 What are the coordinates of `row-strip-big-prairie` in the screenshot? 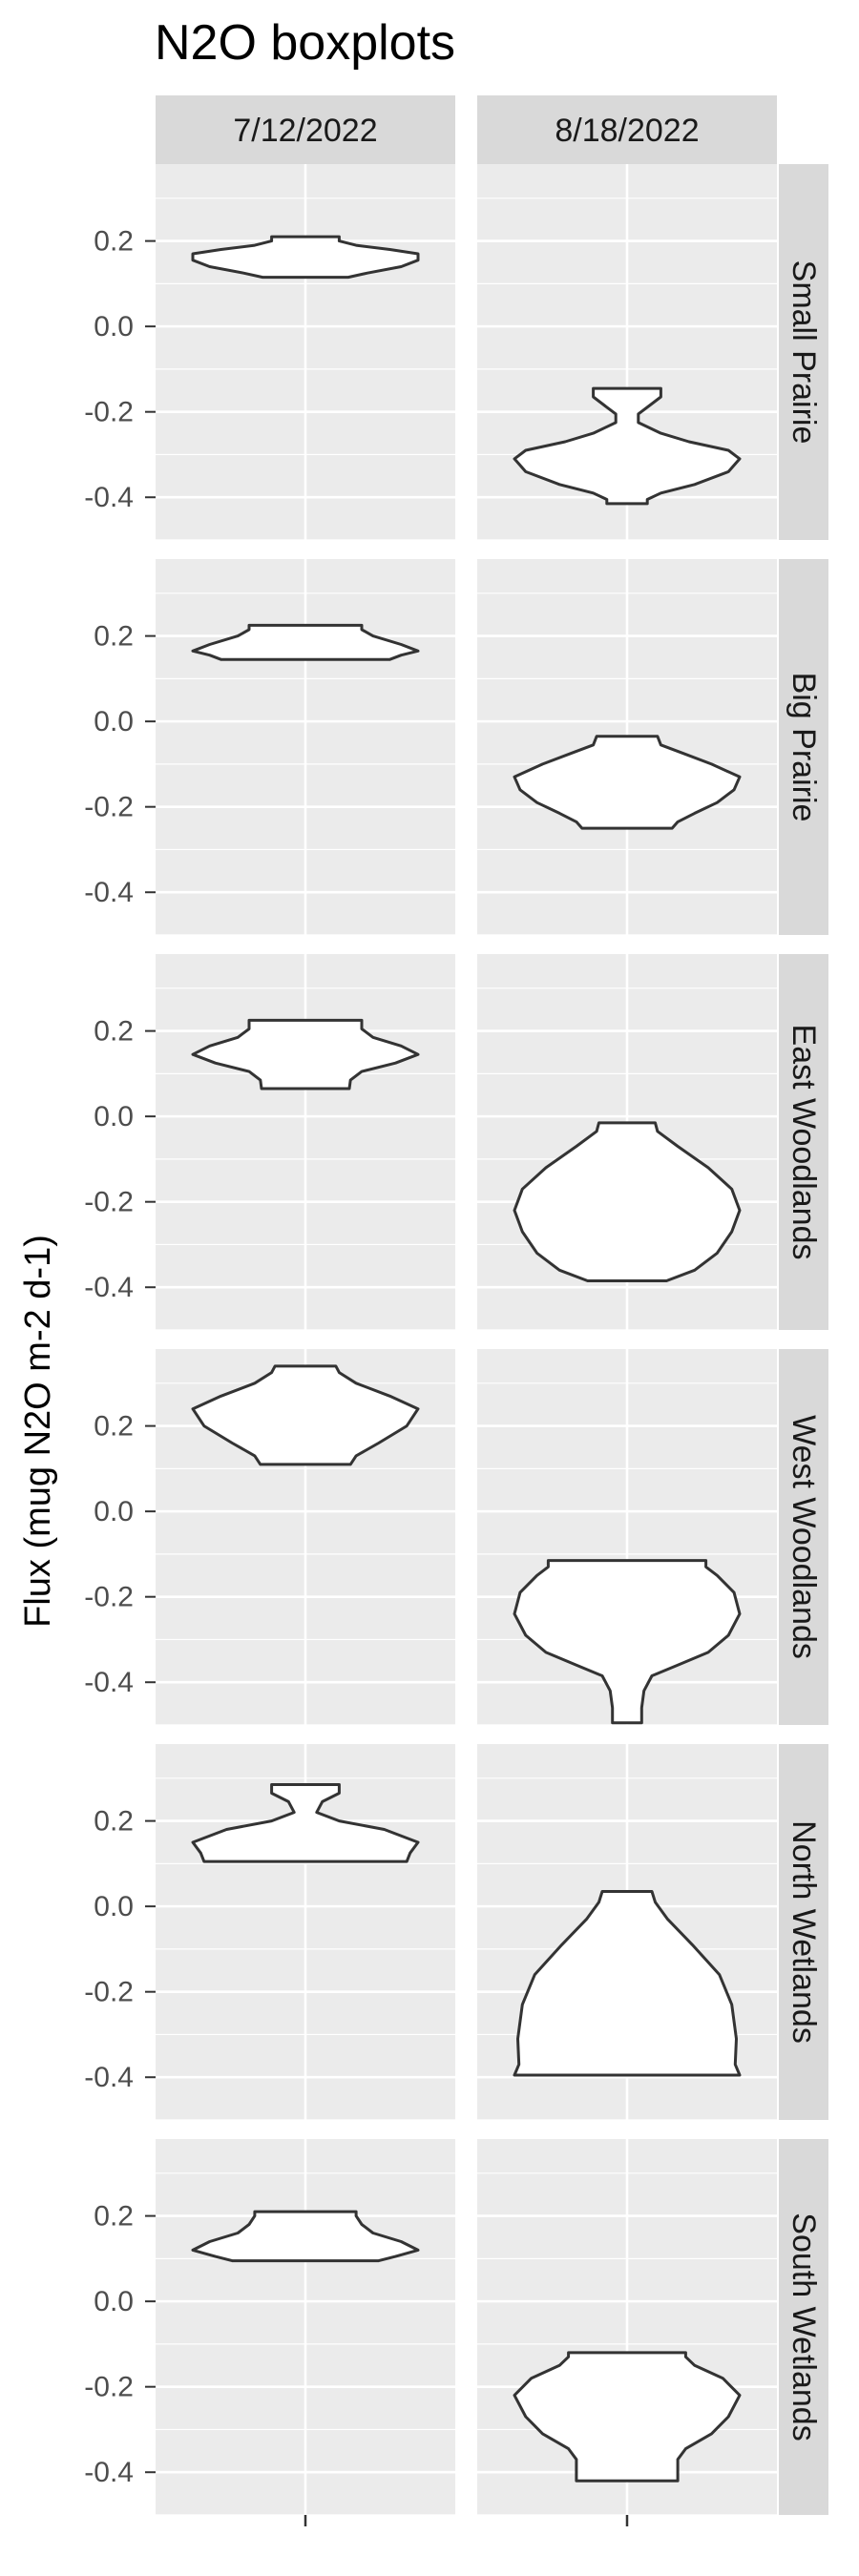 It's located at (803, 747).